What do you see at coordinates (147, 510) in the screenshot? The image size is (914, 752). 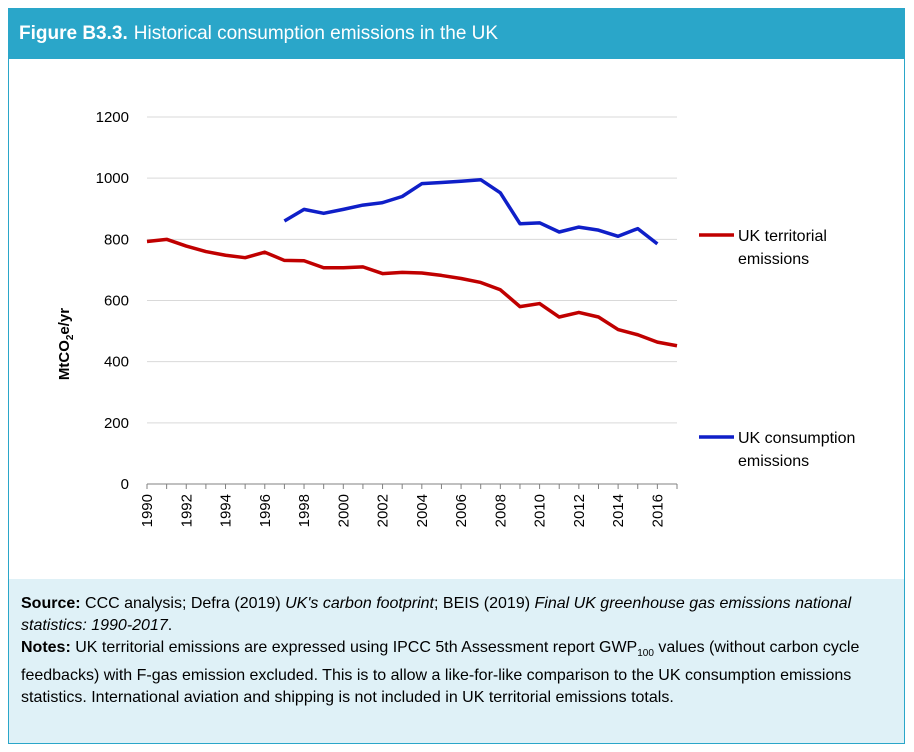 I see `x-tick-label: 1990` at bounding box center [147, 510].